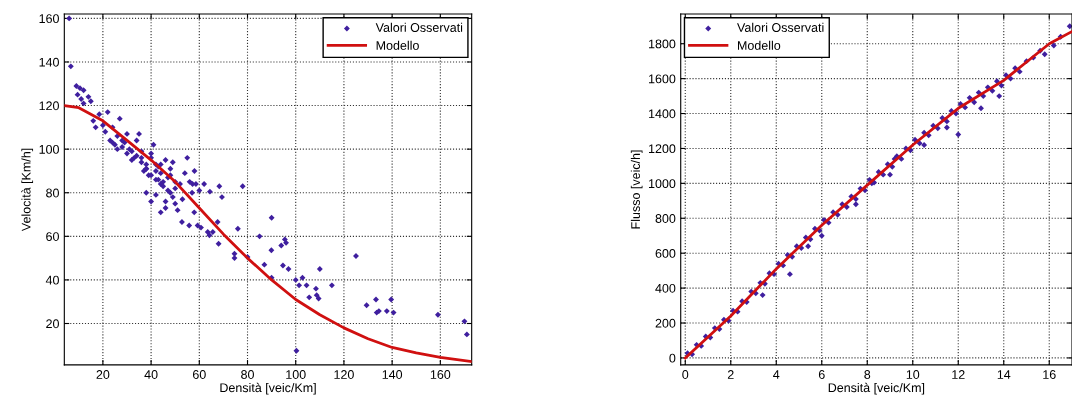 The width and height of the screenshot is (1072, 401). What do you see at coordinates (821, 374) in the screenshot?
I see `x-tick-label: 6` at bounding box center [821, 374].